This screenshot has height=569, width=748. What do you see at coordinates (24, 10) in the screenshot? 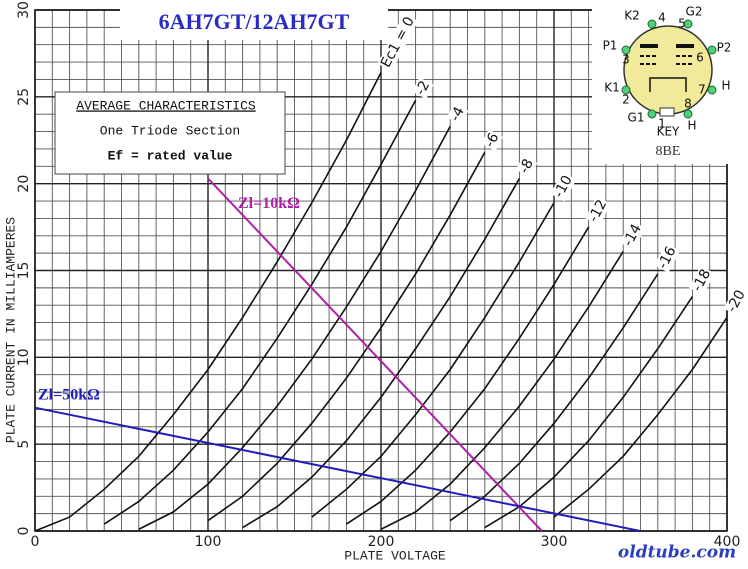
I see `y-tick-label: 30` at bounding box center [24, 10].